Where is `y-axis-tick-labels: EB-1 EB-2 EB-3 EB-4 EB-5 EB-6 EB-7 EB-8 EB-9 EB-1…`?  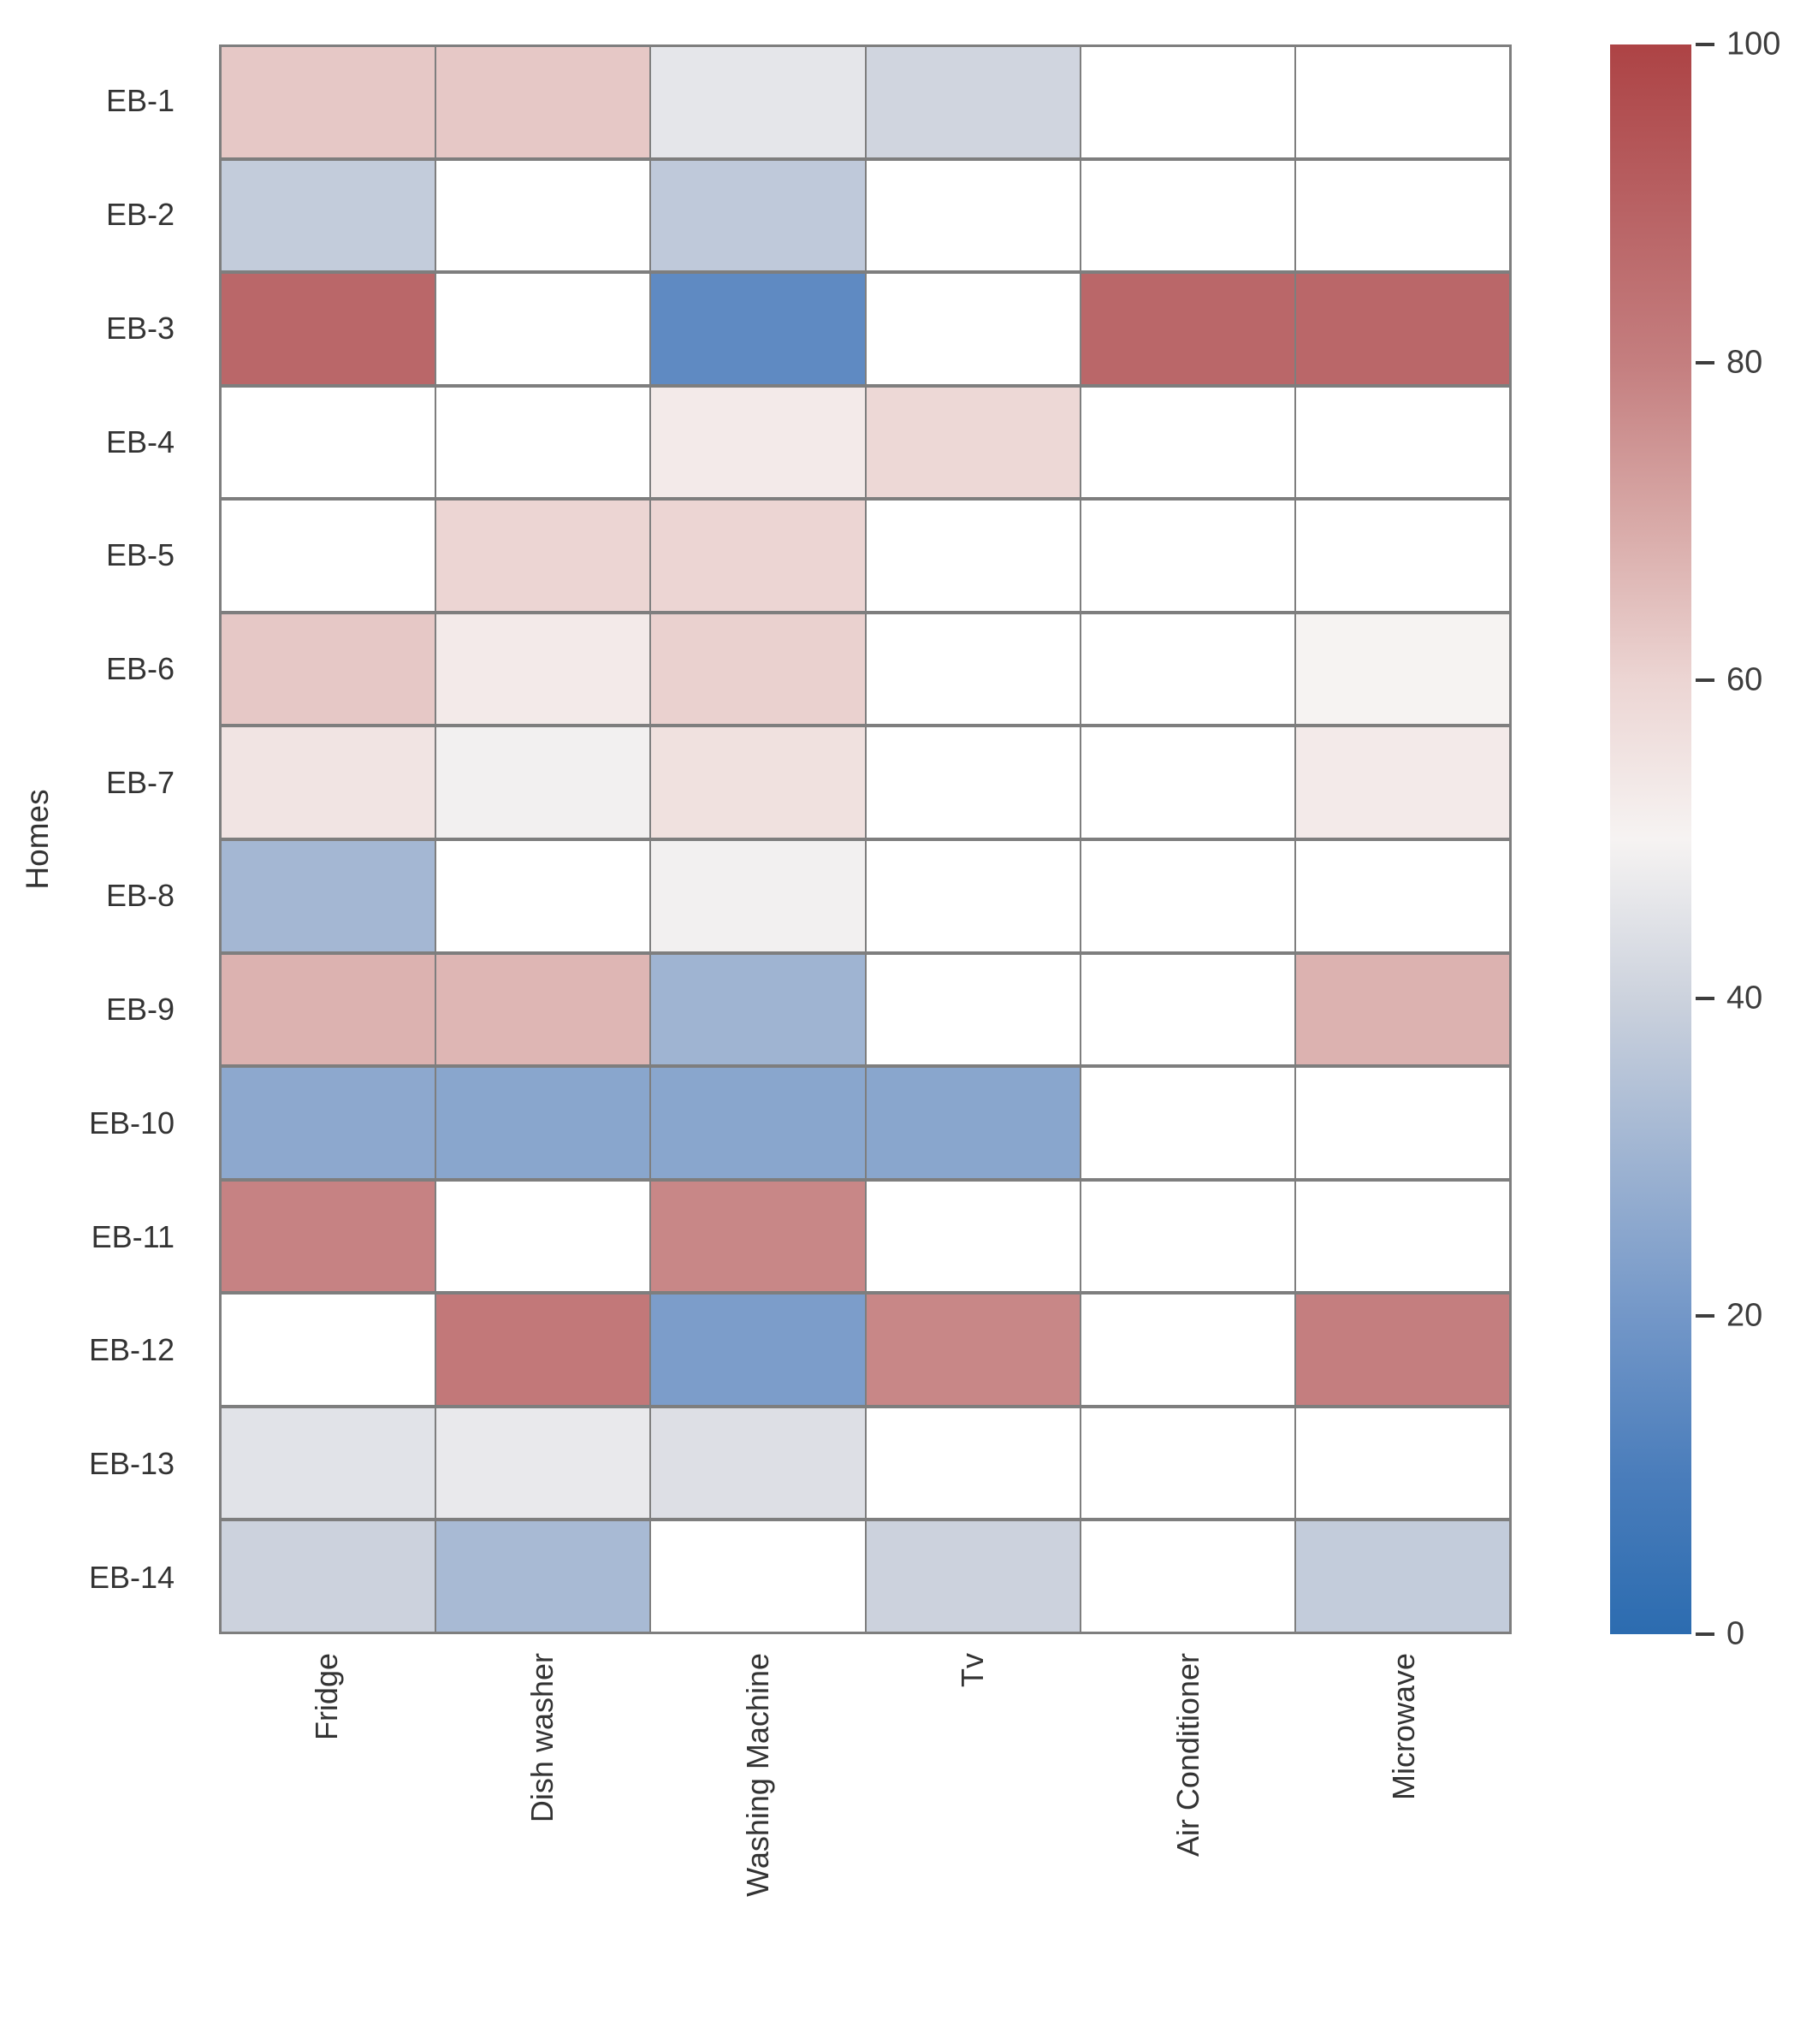
y-axis-tick-labels: EB-1 EB-2 EB-3 EB-4 EB-5 EB-6 EB-7 EB-8 EB-9 EB-1… is located at coordinates (99, 839).